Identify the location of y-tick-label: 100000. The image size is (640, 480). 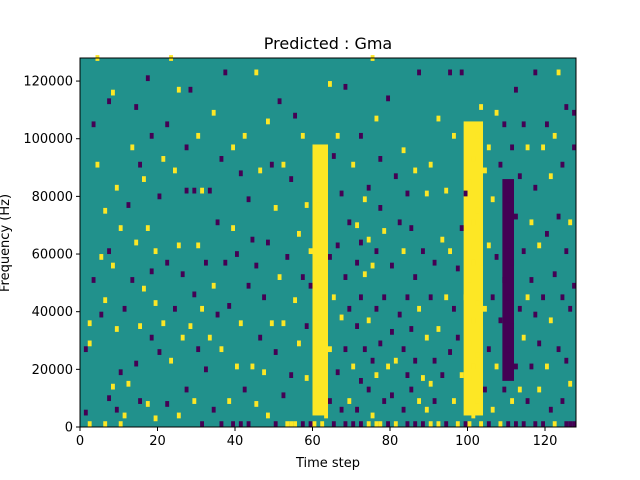
(48, 139).